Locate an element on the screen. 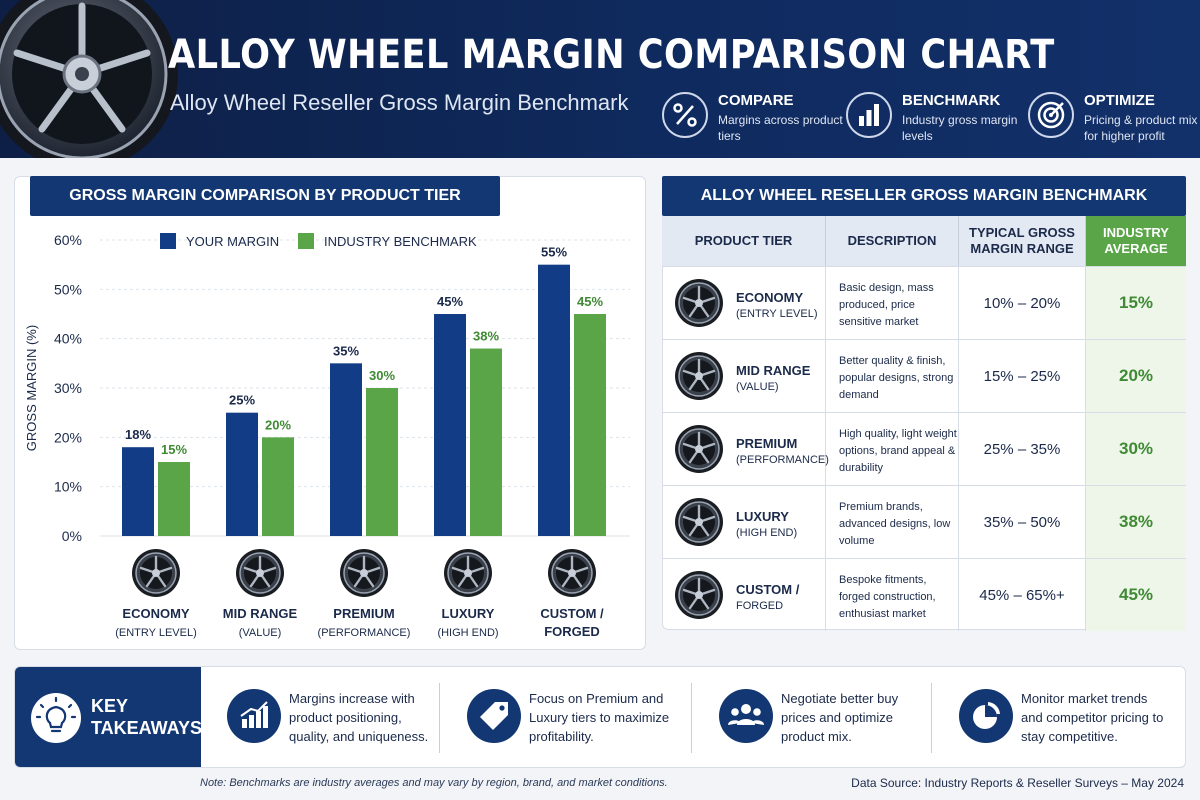  alloy-wheel-image is located at coordinates (89, 79).